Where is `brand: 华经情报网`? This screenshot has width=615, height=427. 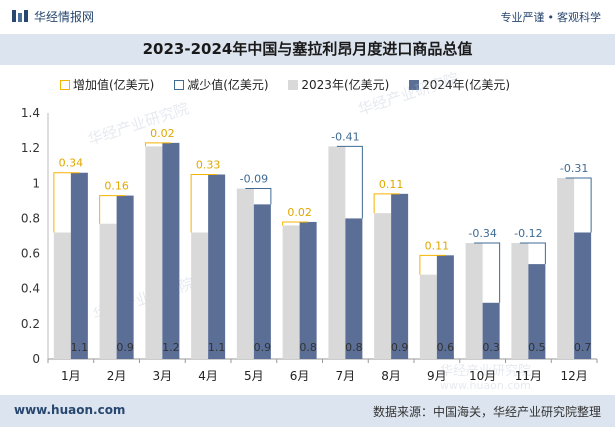 brand: 华经情报网 is located at coordinates (53, 16).